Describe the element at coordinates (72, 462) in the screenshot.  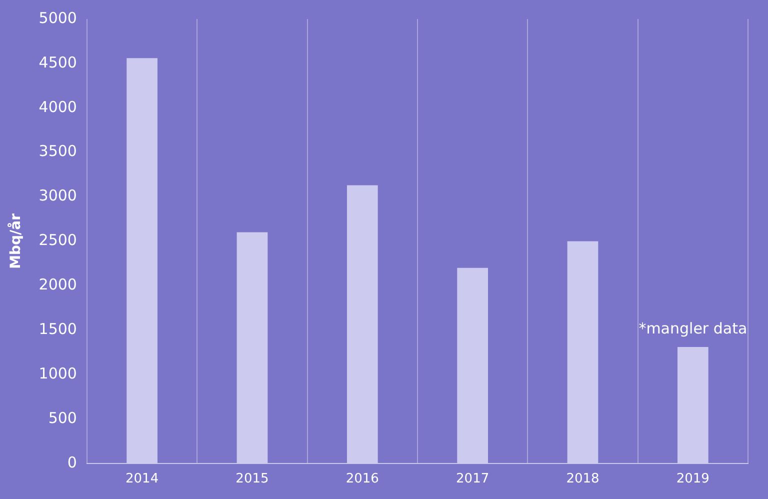
I see `y-tick-label: 0` at that location.